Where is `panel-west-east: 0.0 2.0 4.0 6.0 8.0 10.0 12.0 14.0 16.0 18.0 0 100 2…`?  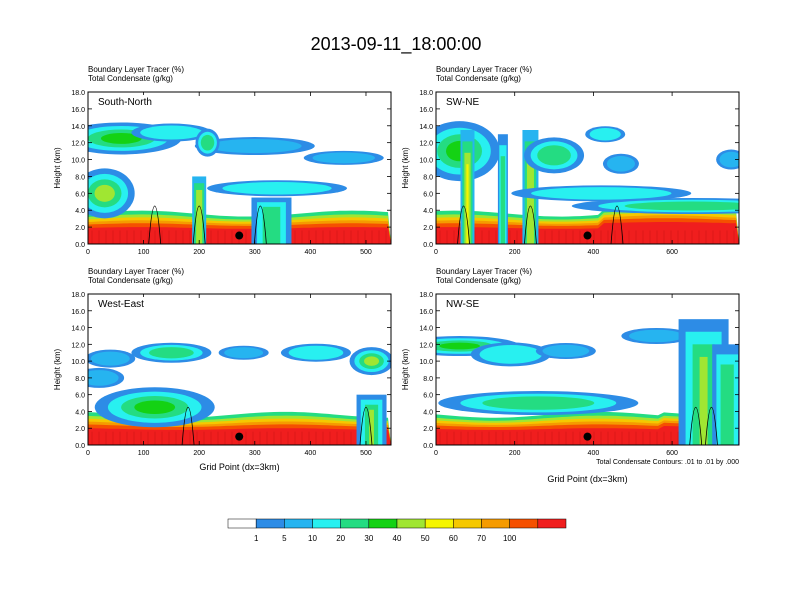 panel-west-east: 0.0 2.0 4.0 6.0 8.0 10.0 12.0 14.0 16.0 18.0 0 100 2… is located at coordinates (222, 369).